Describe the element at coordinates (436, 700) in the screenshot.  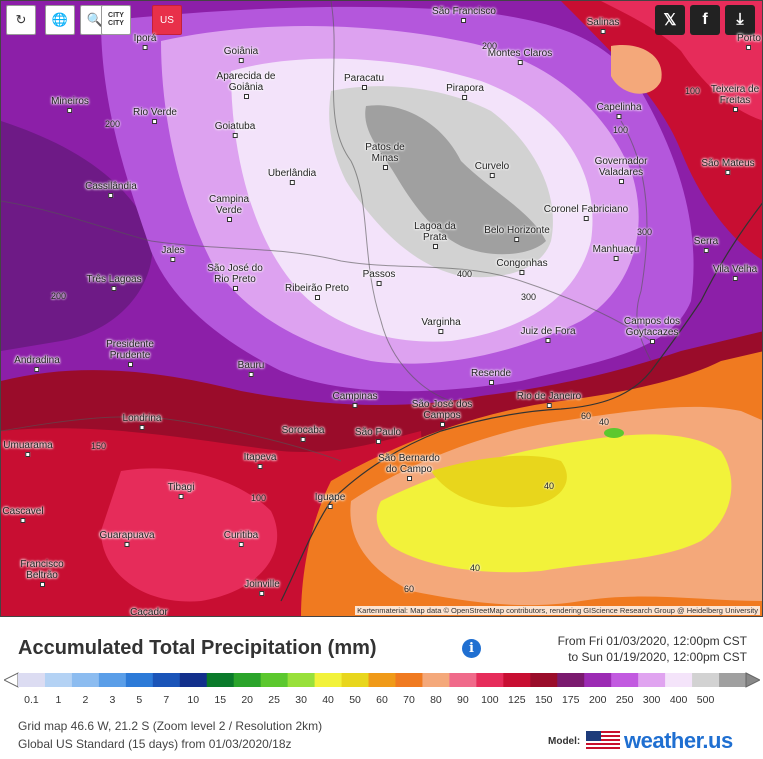
I see `legend-label: 80` at that location.